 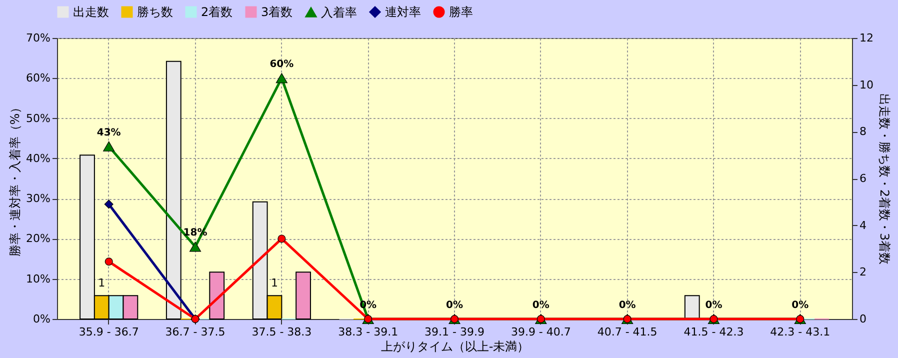 What do you see at coordinates (863, 319) in the screenshot?
I see `y2-tick-label: 0` at bounding box center [863, 319].